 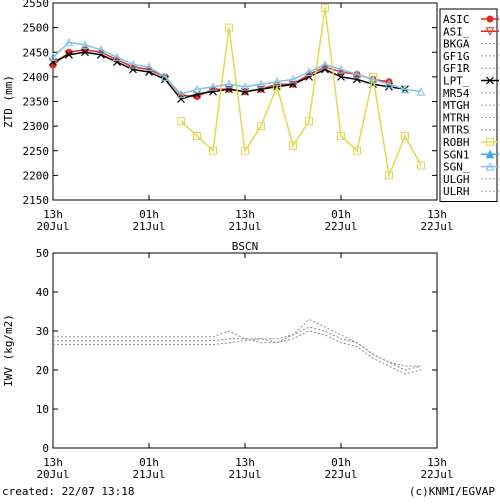 What do you see at coordinates (36, 5) in the screenshot?
I see `y-tick-label: 2550` at bounding box center [36, 5].